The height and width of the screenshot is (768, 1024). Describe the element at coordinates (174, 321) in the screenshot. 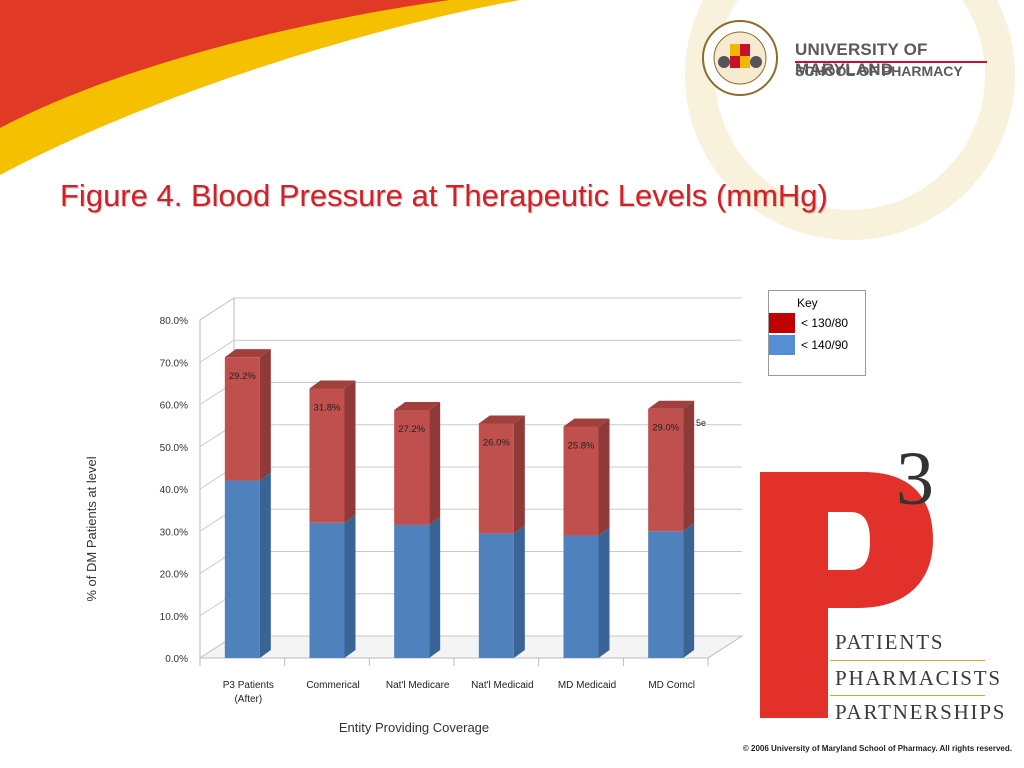

I see `y-tick-label: 80.0%` at that location.